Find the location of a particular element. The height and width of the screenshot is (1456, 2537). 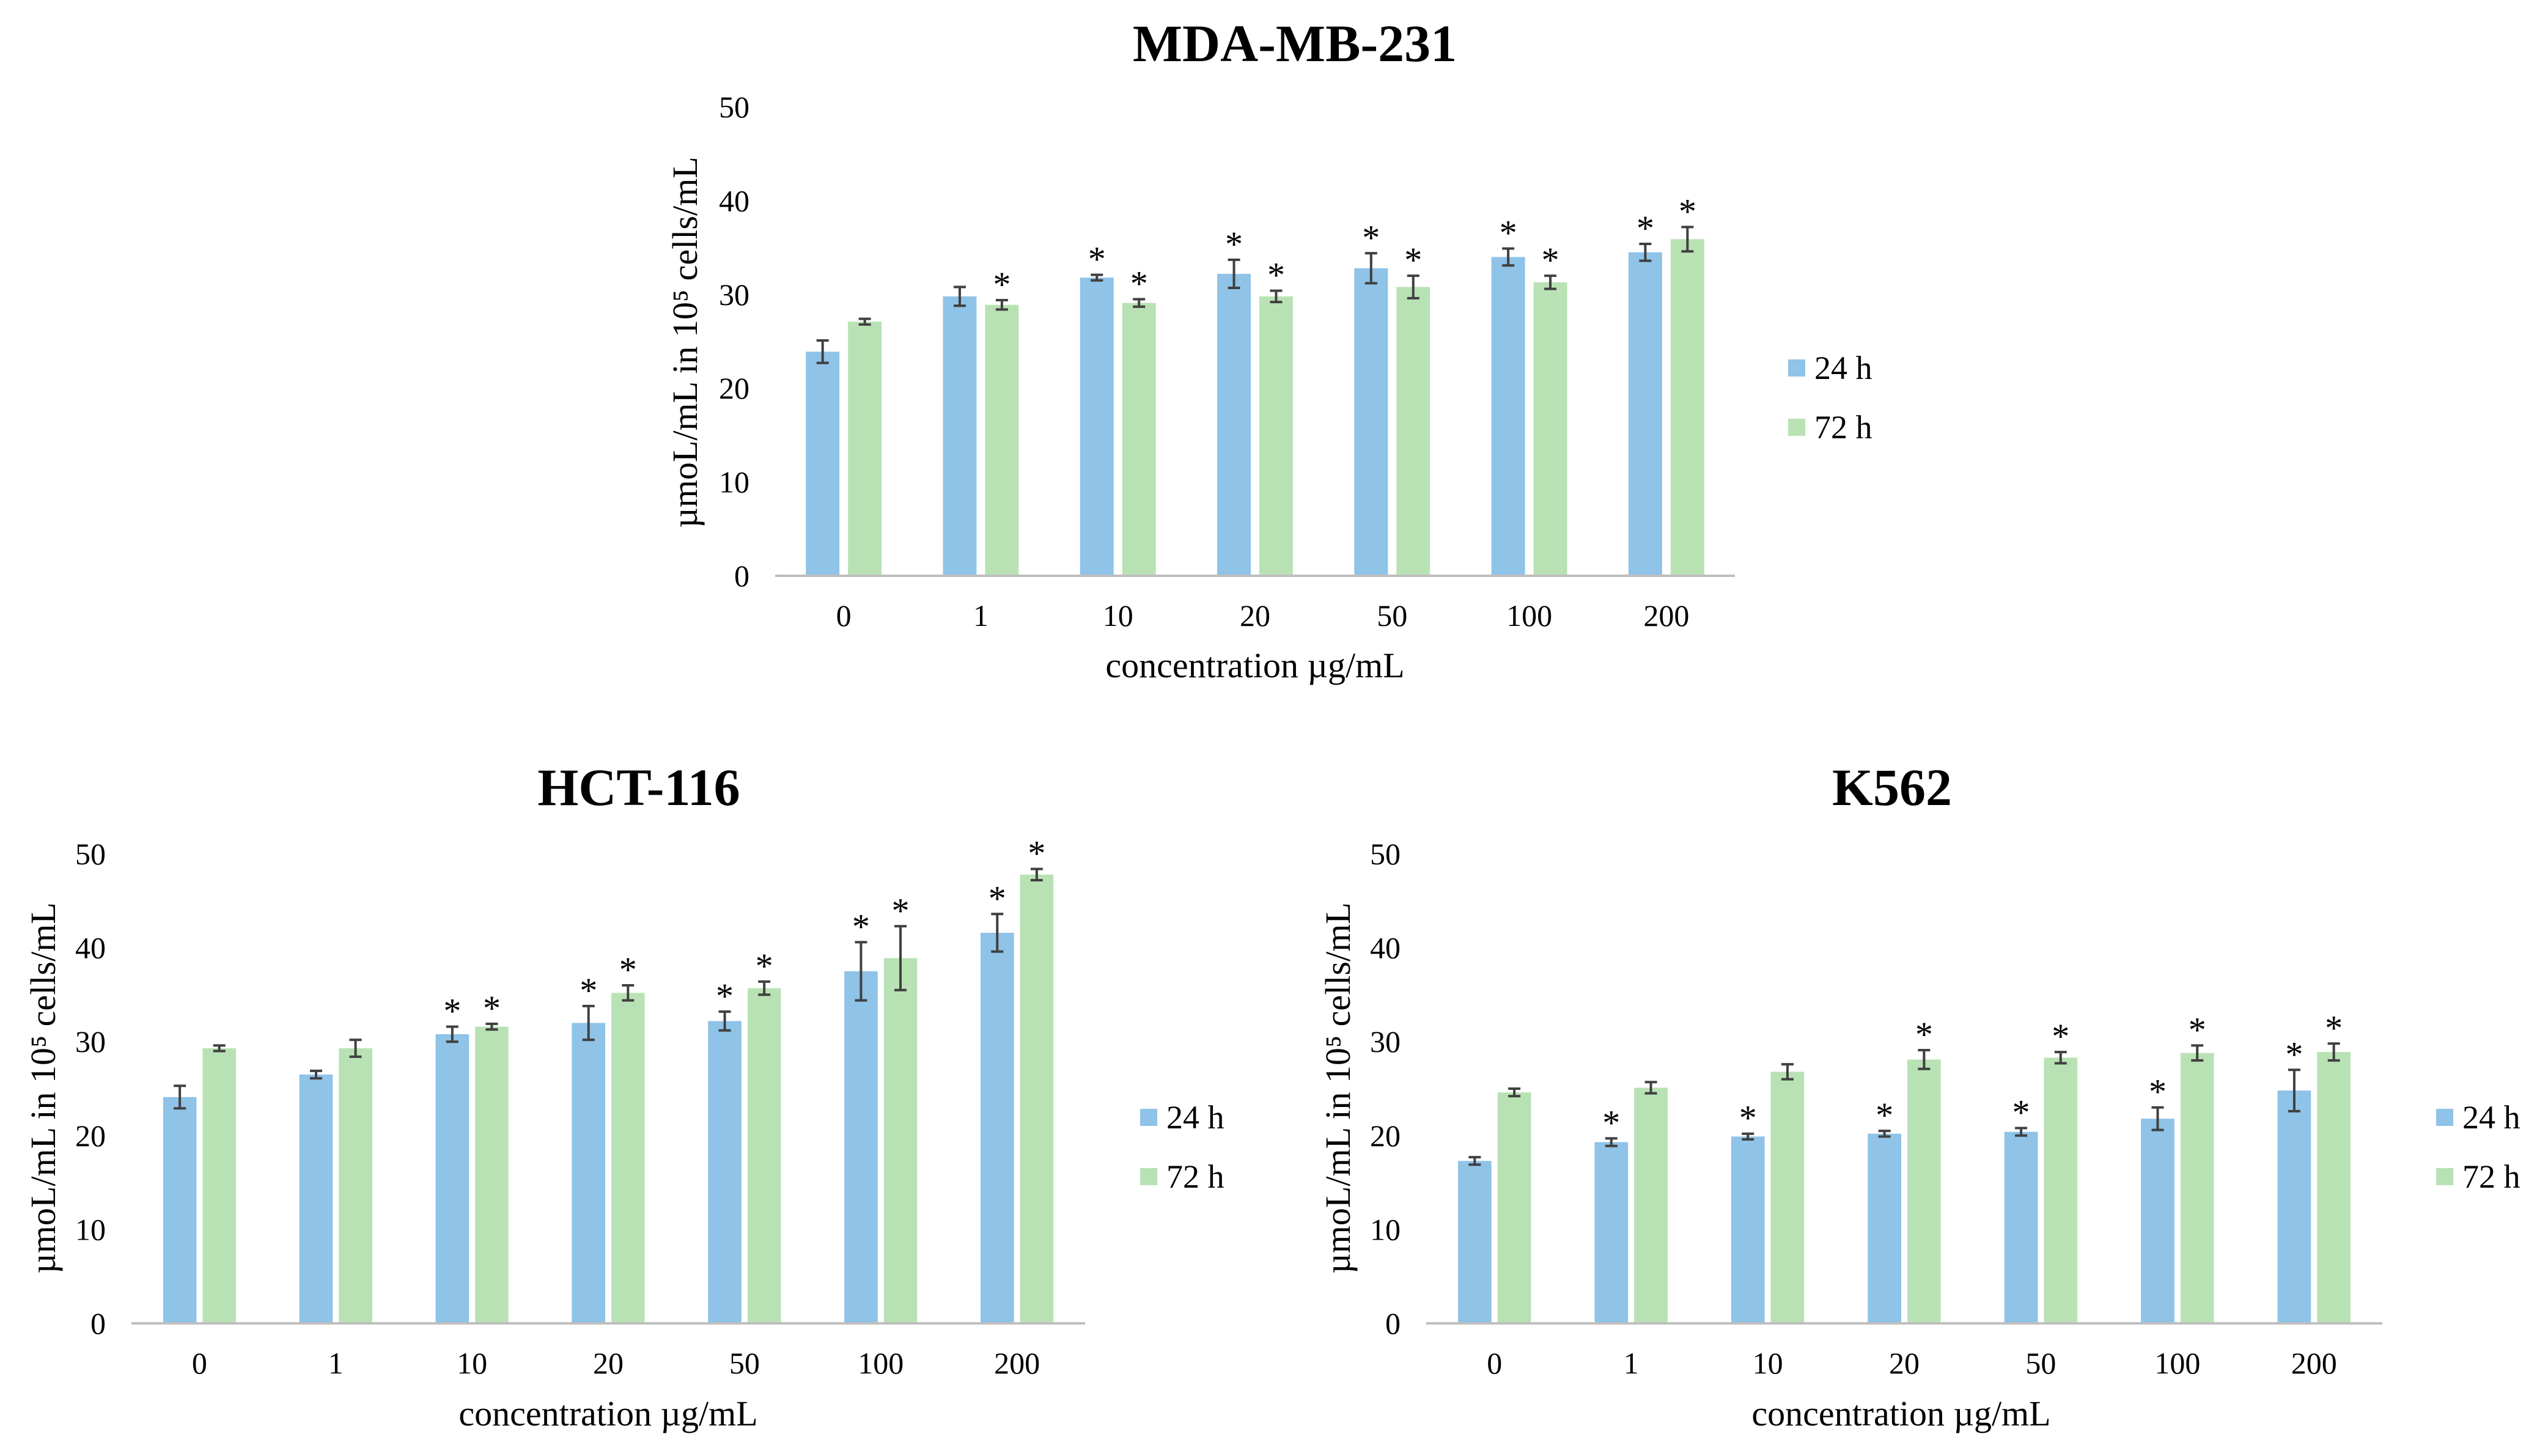

plot-area: 0 10 20 30 40 50 0 1 * * 10 * * 20 * * 50 * * 100 * * 200 is located at coordinates (580, 1107).